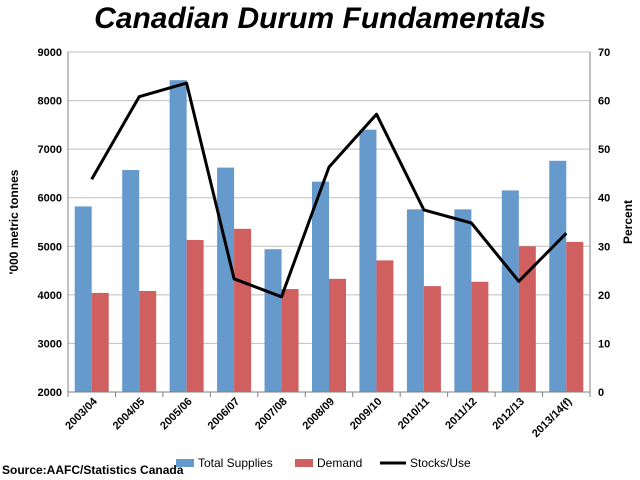 Image resolution: width=640 pixels, height=480 pixels. I want to click on x-tick-label: 2013/14(f), so click(552, 417).